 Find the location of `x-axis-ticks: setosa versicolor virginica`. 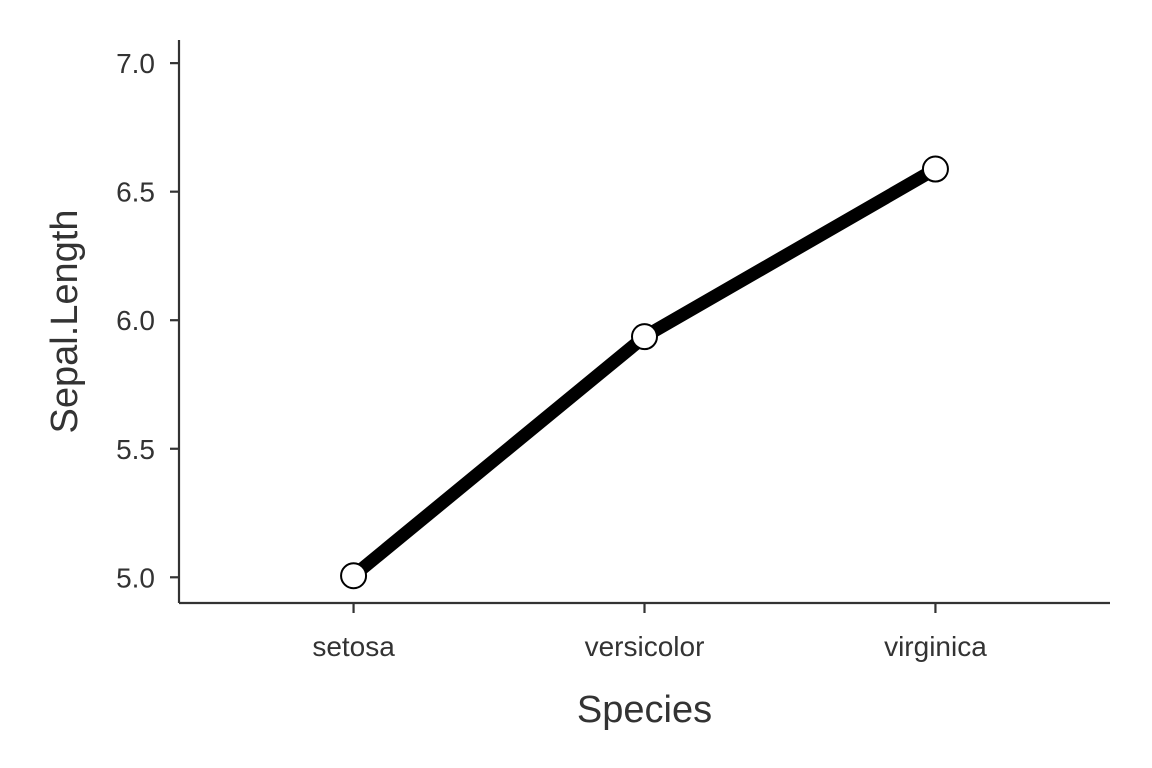

x-axis-ticks: setosa versicolor virginica is located at coordinates (649, 632).